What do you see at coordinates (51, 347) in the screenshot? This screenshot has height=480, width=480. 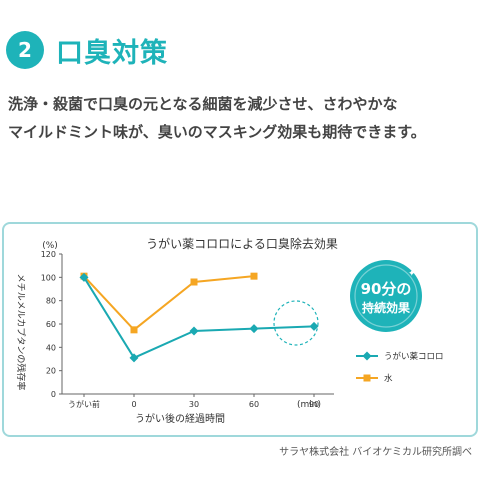 I see `y-tick-label: 40` at bounding box center [51, 347].